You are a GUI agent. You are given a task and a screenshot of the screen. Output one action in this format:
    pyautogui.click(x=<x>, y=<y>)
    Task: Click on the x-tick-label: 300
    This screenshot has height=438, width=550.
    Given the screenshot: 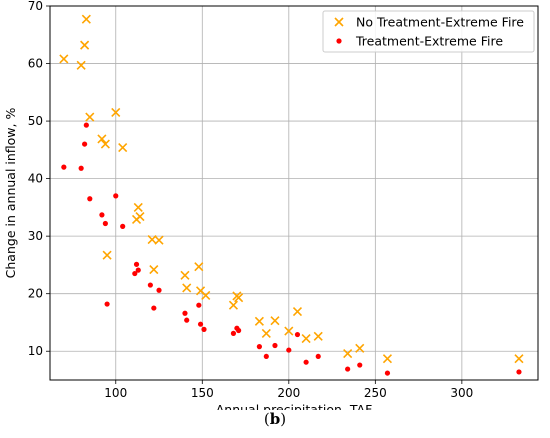 What is the action you would take?
    pyautogui.click(x=461, y=393)
    